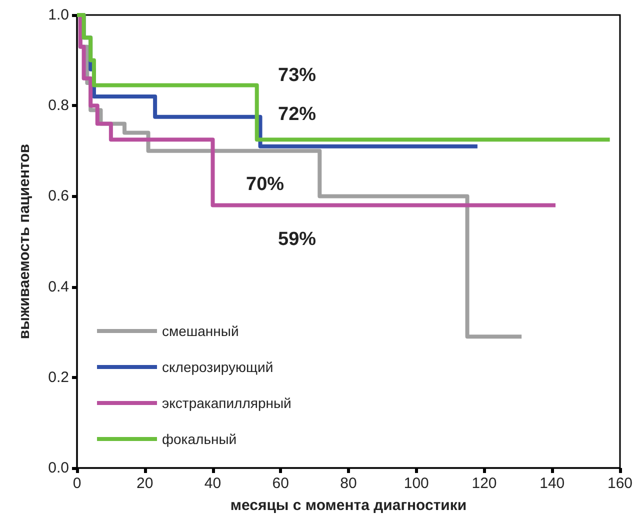 This screenshot has width=640, height=531. What do you see at coordinates (58, 15) in the screenshot?
I see `y-tick-label: 1.0` at bounding box center [58, 15].